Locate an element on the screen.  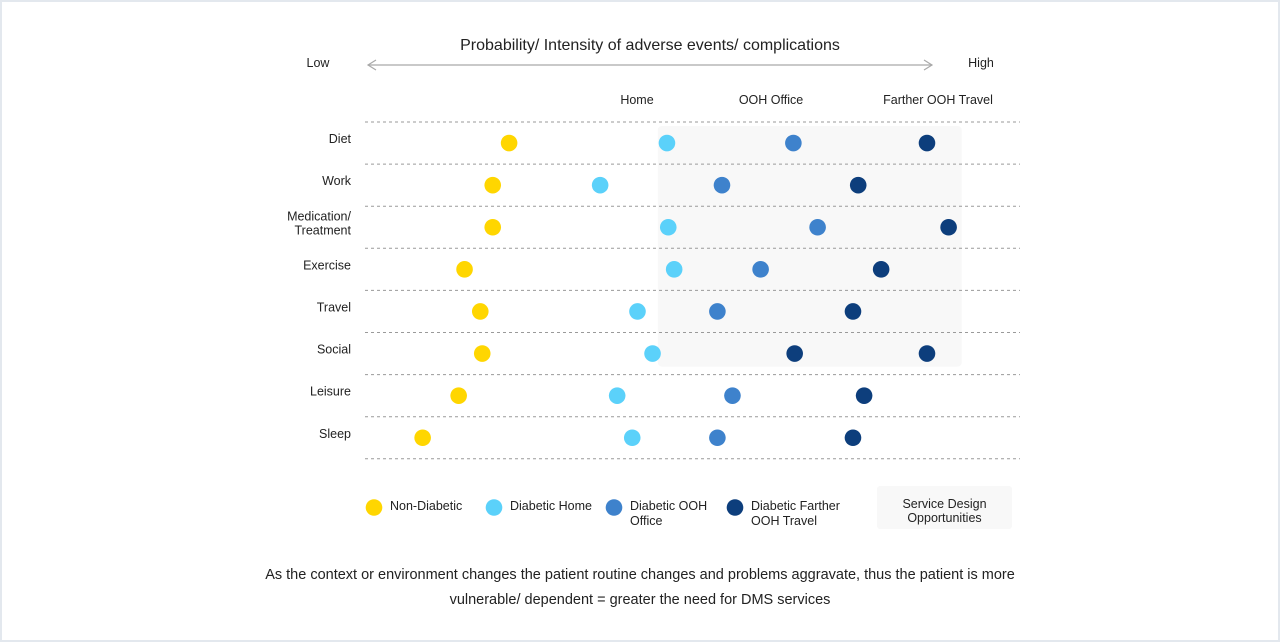
data-point-s0-r7 is located at coordinates (422, 438).